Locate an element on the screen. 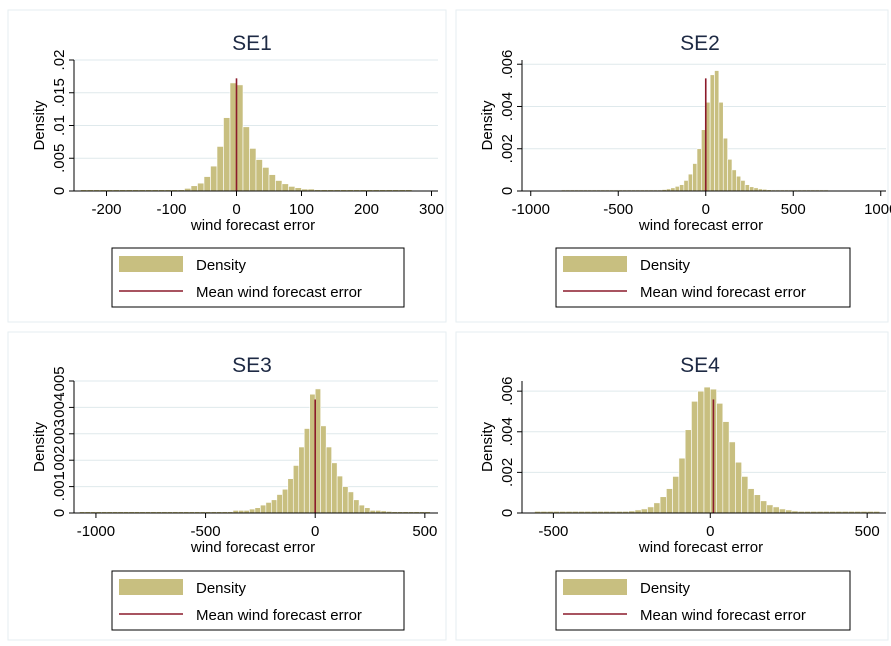  x-tick-label: -100 is located at coordinates (171, 209).